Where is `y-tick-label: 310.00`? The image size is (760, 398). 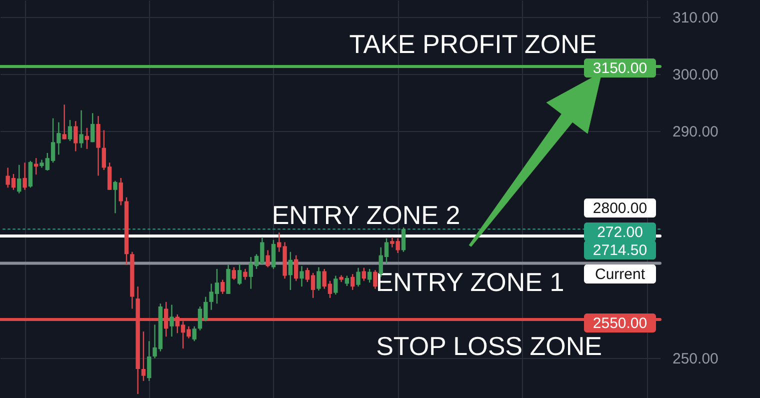 y-tick-label: 310.00 is located at coordinates (695, 18).